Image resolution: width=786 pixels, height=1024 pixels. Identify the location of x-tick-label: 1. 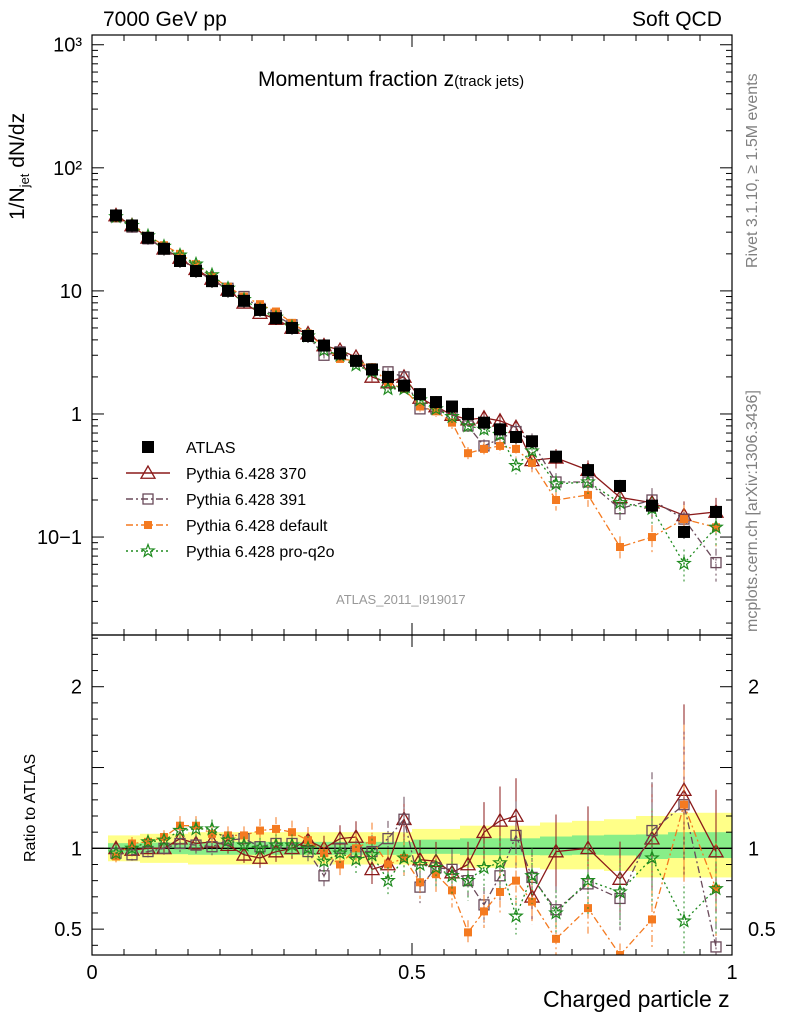
(731, 973).